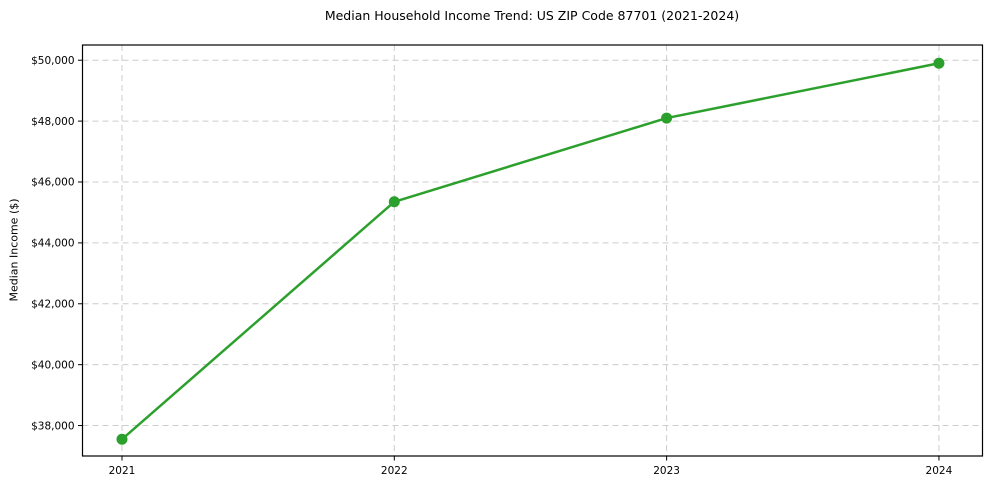  I want to click on y-tick-label: $44,000, so click(52, 244).